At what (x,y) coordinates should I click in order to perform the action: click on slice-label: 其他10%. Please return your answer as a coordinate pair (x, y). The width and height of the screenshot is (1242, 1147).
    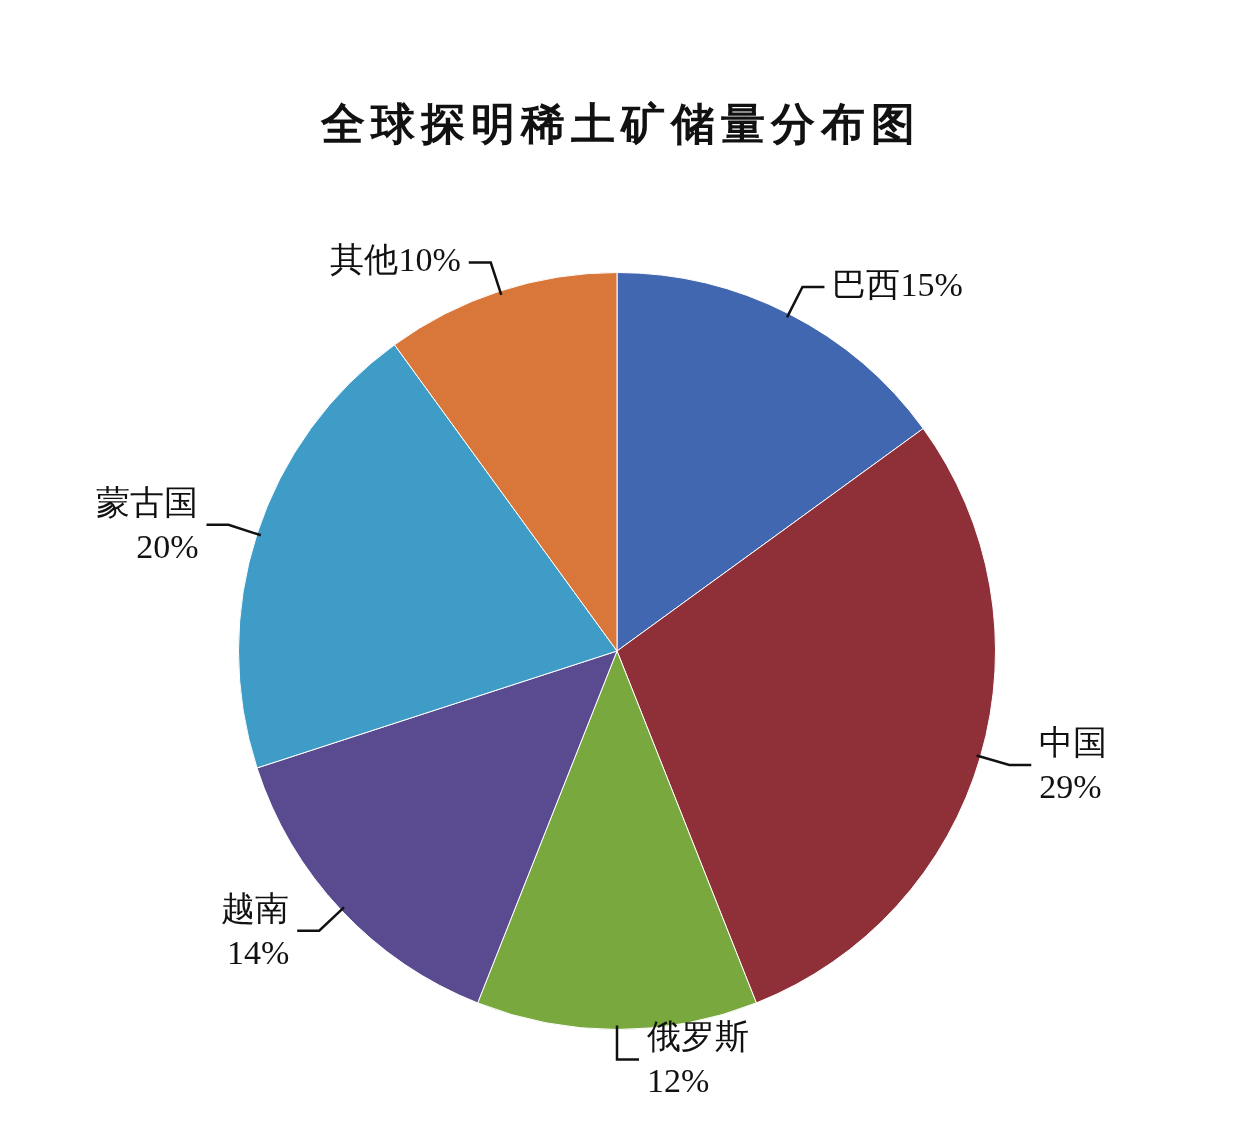
    Looking at the image, I should click on (395, 260).